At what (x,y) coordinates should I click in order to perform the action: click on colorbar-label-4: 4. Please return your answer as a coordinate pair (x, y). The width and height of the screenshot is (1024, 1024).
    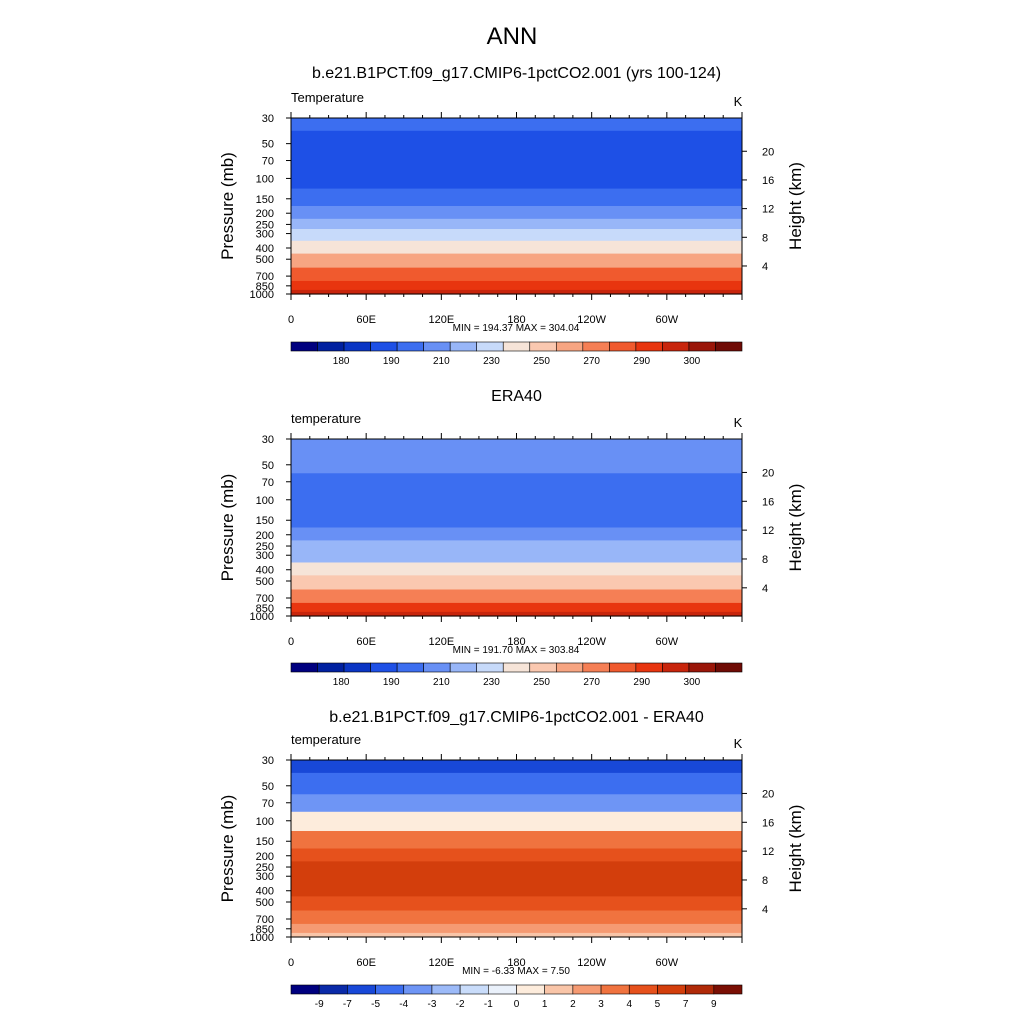
    Looking at the image, I should click on (629, 1004).